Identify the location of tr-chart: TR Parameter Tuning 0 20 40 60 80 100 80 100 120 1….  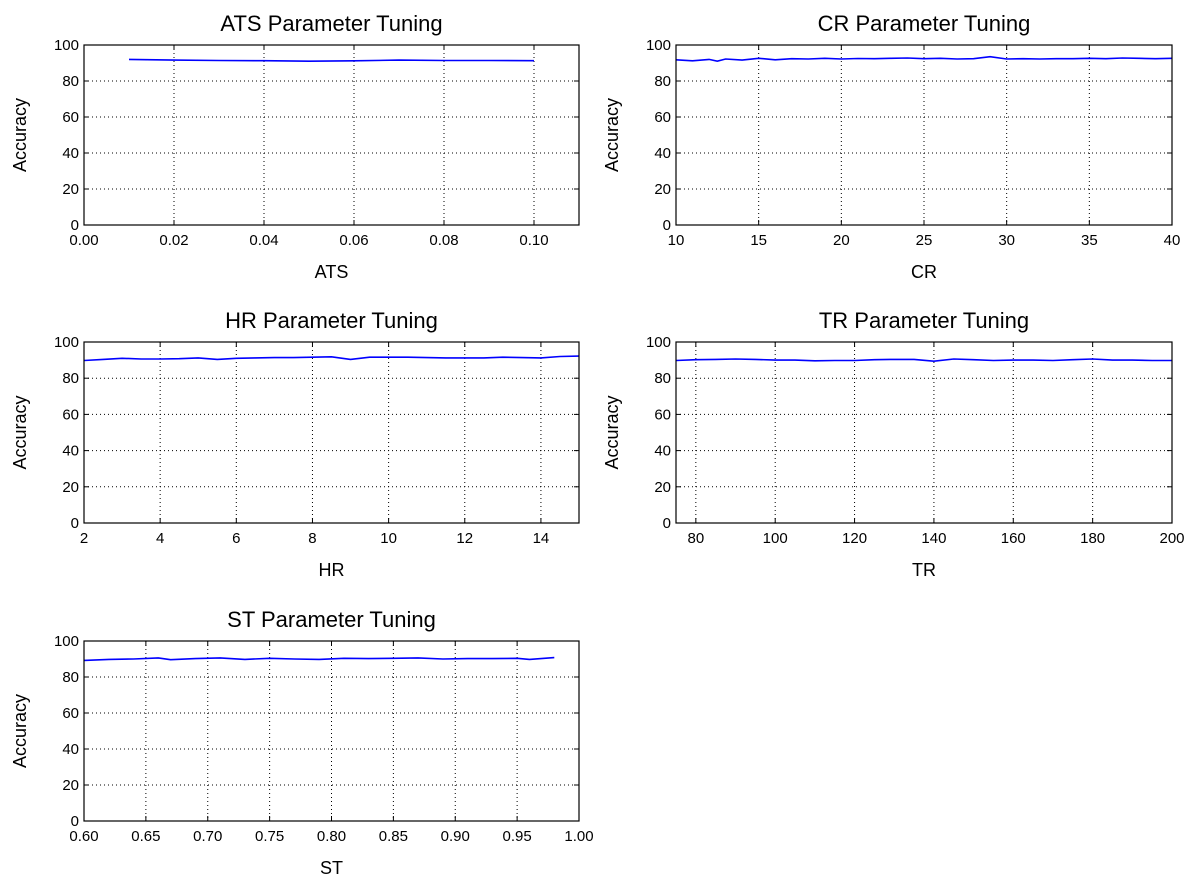
(893, 444).